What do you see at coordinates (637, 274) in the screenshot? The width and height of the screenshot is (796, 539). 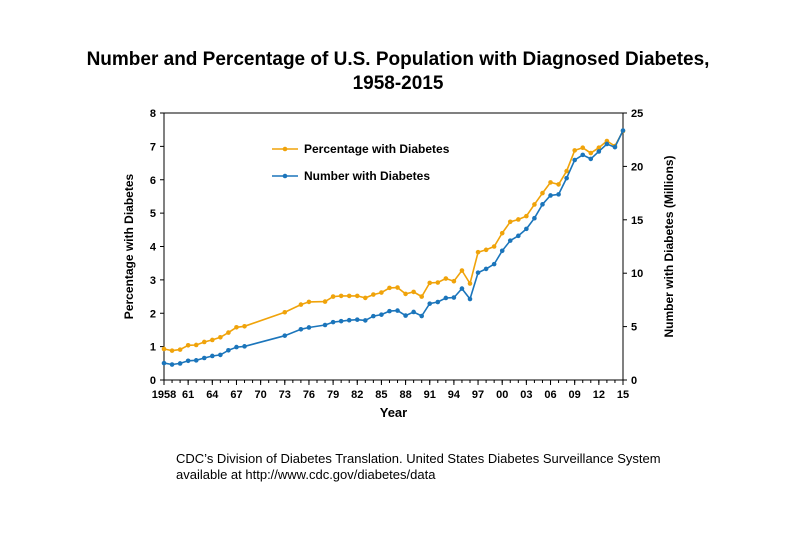 I see `right-axis-tick-label: 10` at bounding box center [637, 274].